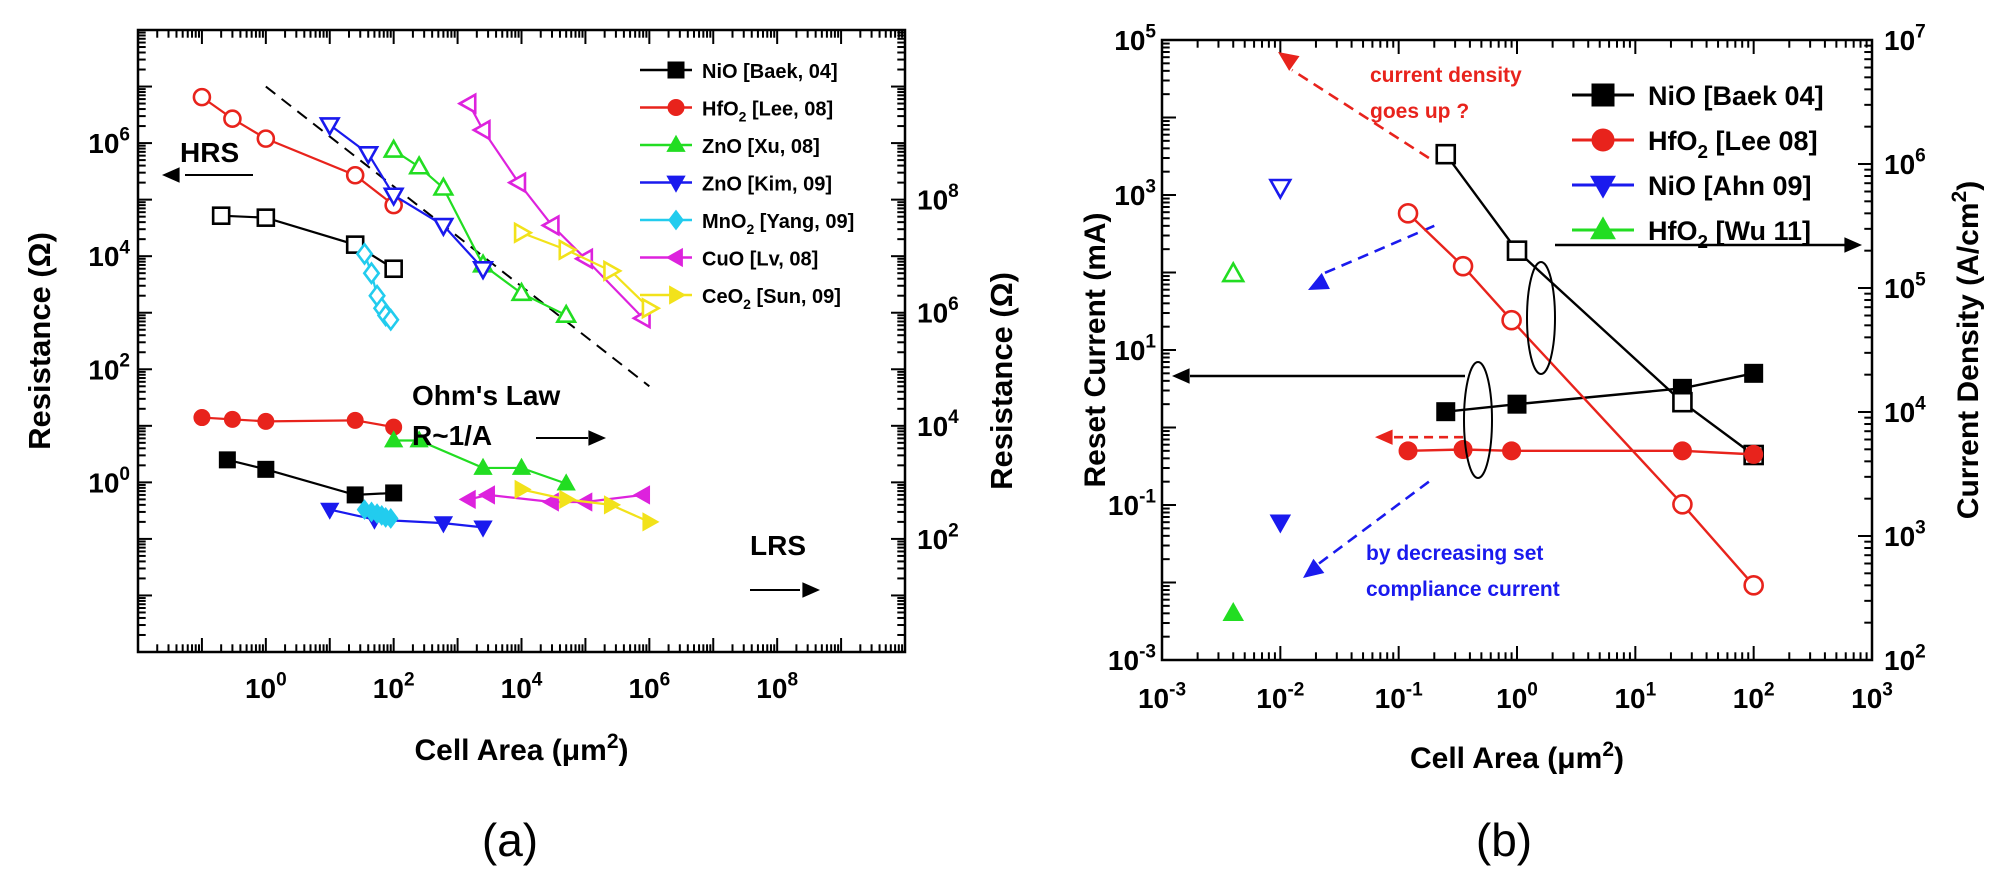  What do you see at coordinates (1454, 553) in the screenshot?
I see `decrease-label: by decreasing set` at bounding box center [1454, 553].